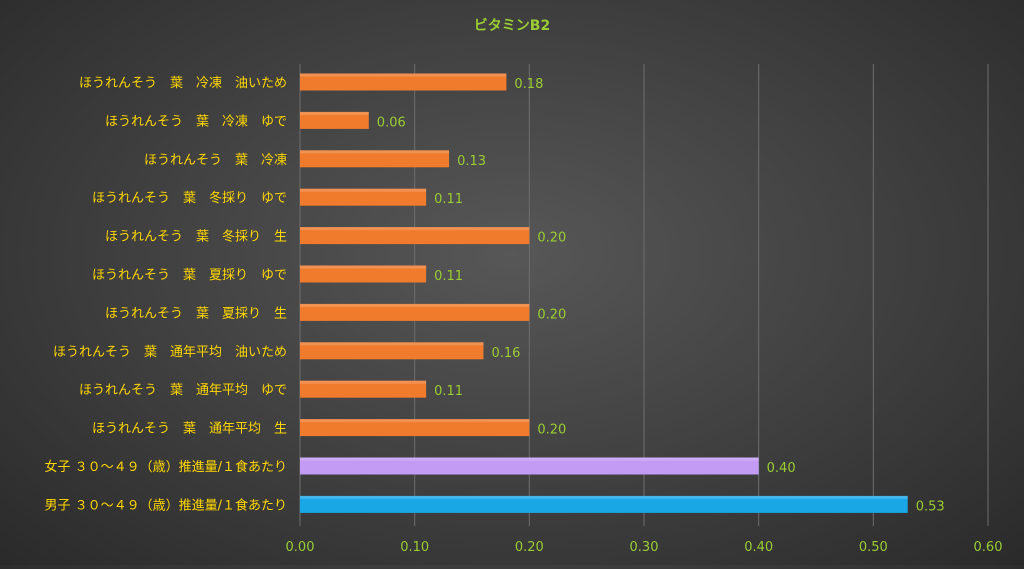 The width and height of the screenshot is (1024, 569). Describe the element at coordinates (165, 467) in the screenshot. I see `category-label: 女子 ３０～４９（歳）推進量/１食あたり` at that location.